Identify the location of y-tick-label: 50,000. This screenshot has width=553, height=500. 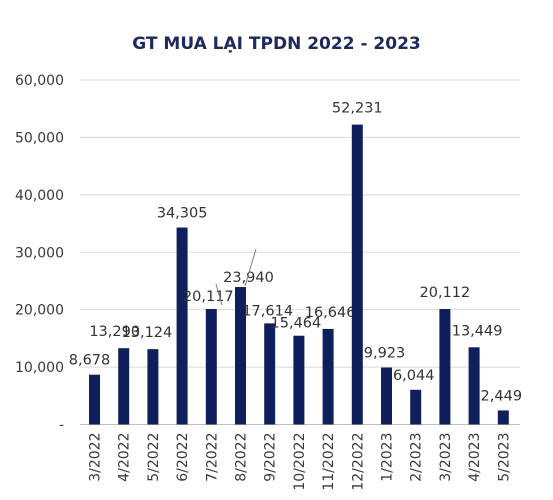
(39, 138).